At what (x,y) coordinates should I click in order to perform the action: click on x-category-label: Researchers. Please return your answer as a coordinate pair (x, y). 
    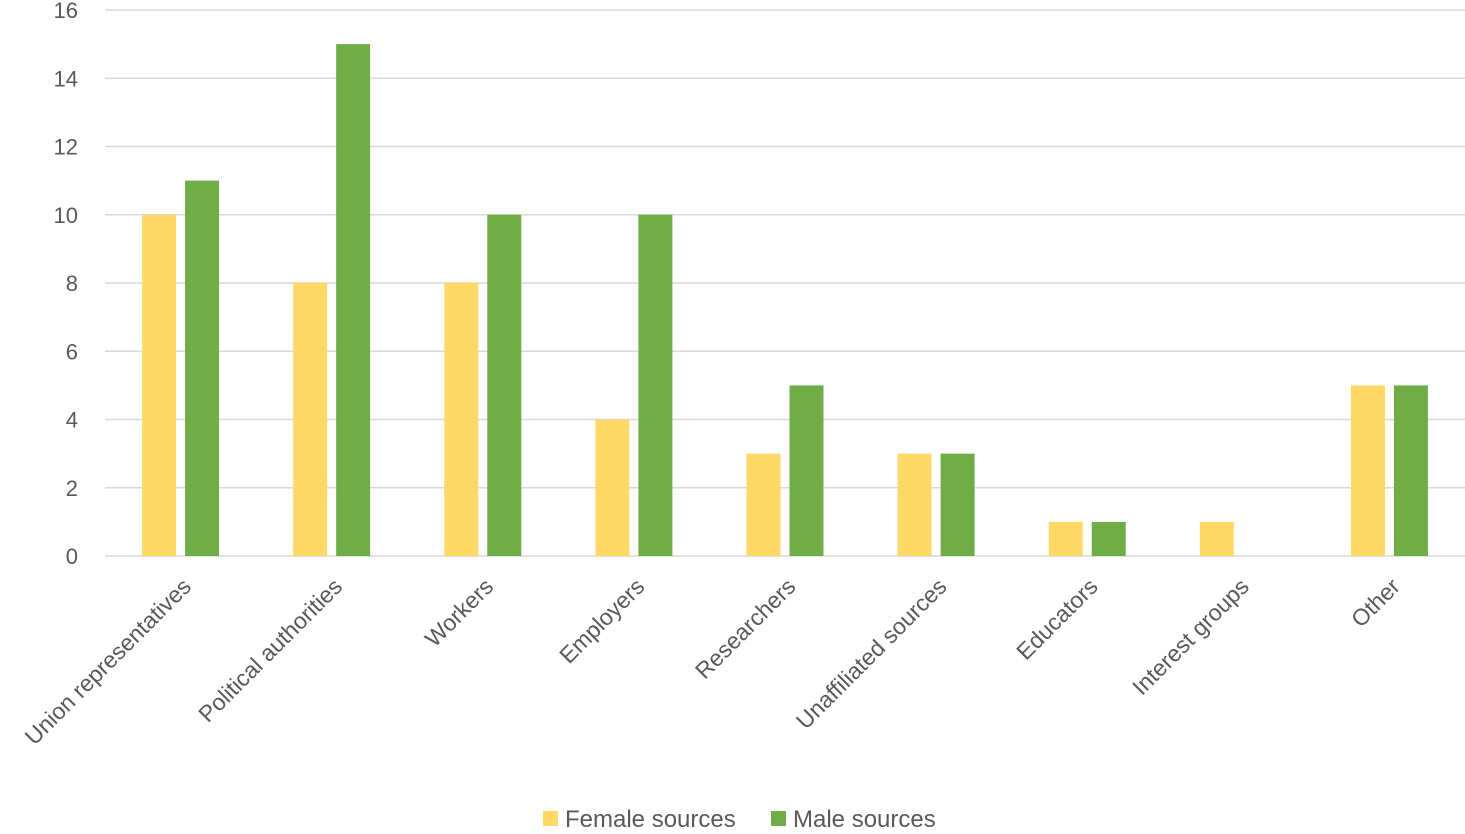
    Looking at the image, I should click on (745, 628).